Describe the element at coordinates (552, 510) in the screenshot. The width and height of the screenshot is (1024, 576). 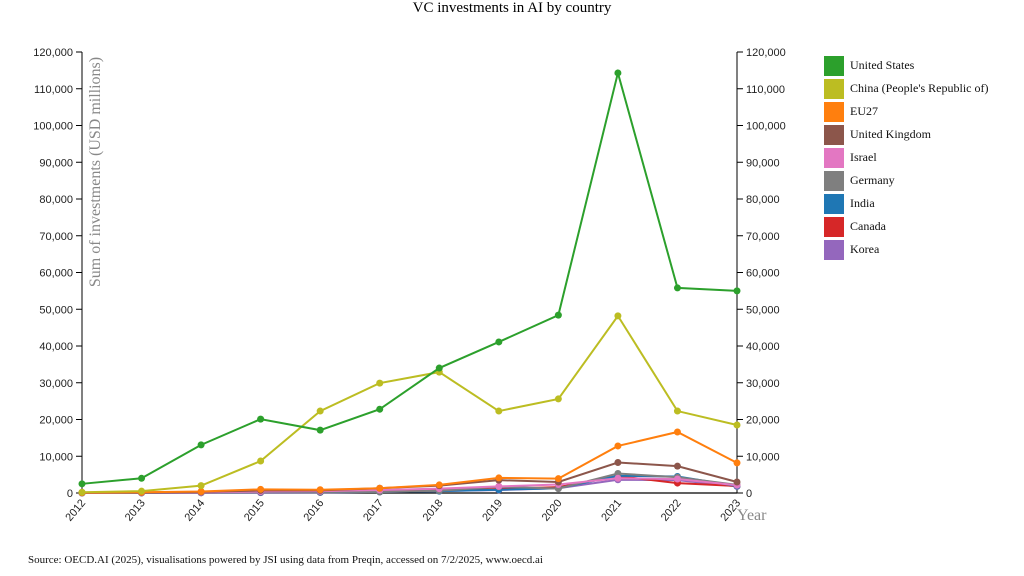
I see `x-tick-label: 2020` at that location.